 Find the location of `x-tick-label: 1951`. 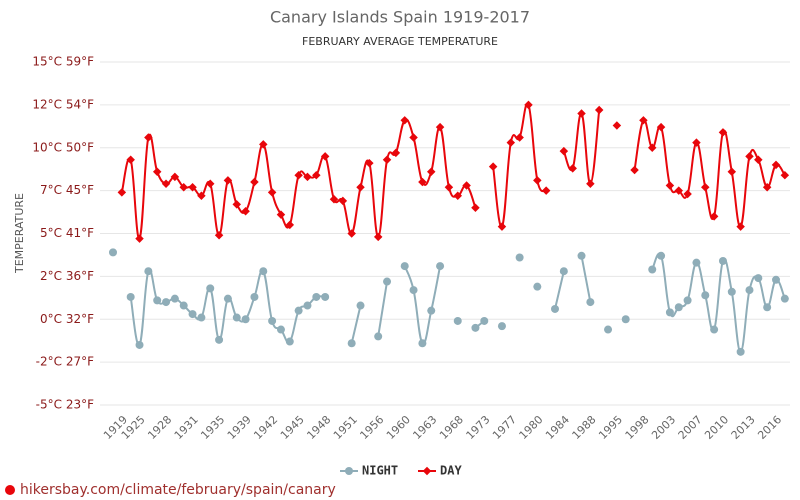

x-tick-label: 1951 is located at coordinates (345, 427).